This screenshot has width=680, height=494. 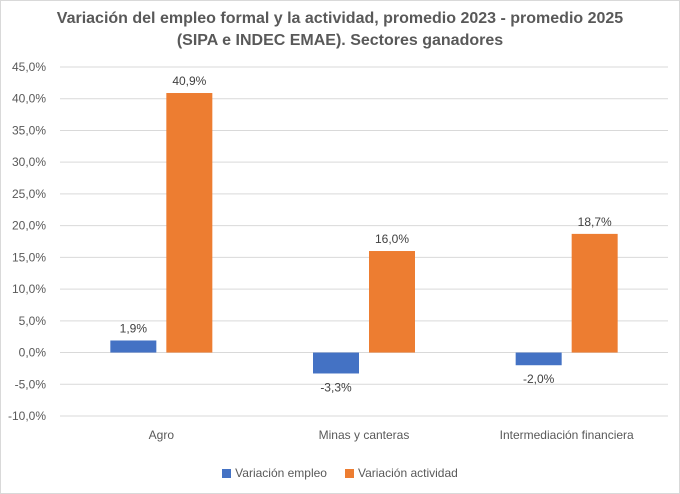 What do you see at coordinates (407, 473) in the screenshot?
I see `legend-label-actividad: Variación actividad` at bounding box center [407, 473].